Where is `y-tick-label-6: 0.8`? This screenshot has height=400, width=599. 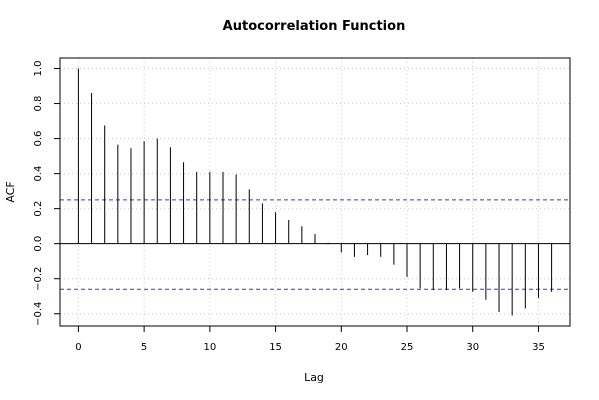 y-tick-label-6: 0.8 is located at coordinates (38, 104).